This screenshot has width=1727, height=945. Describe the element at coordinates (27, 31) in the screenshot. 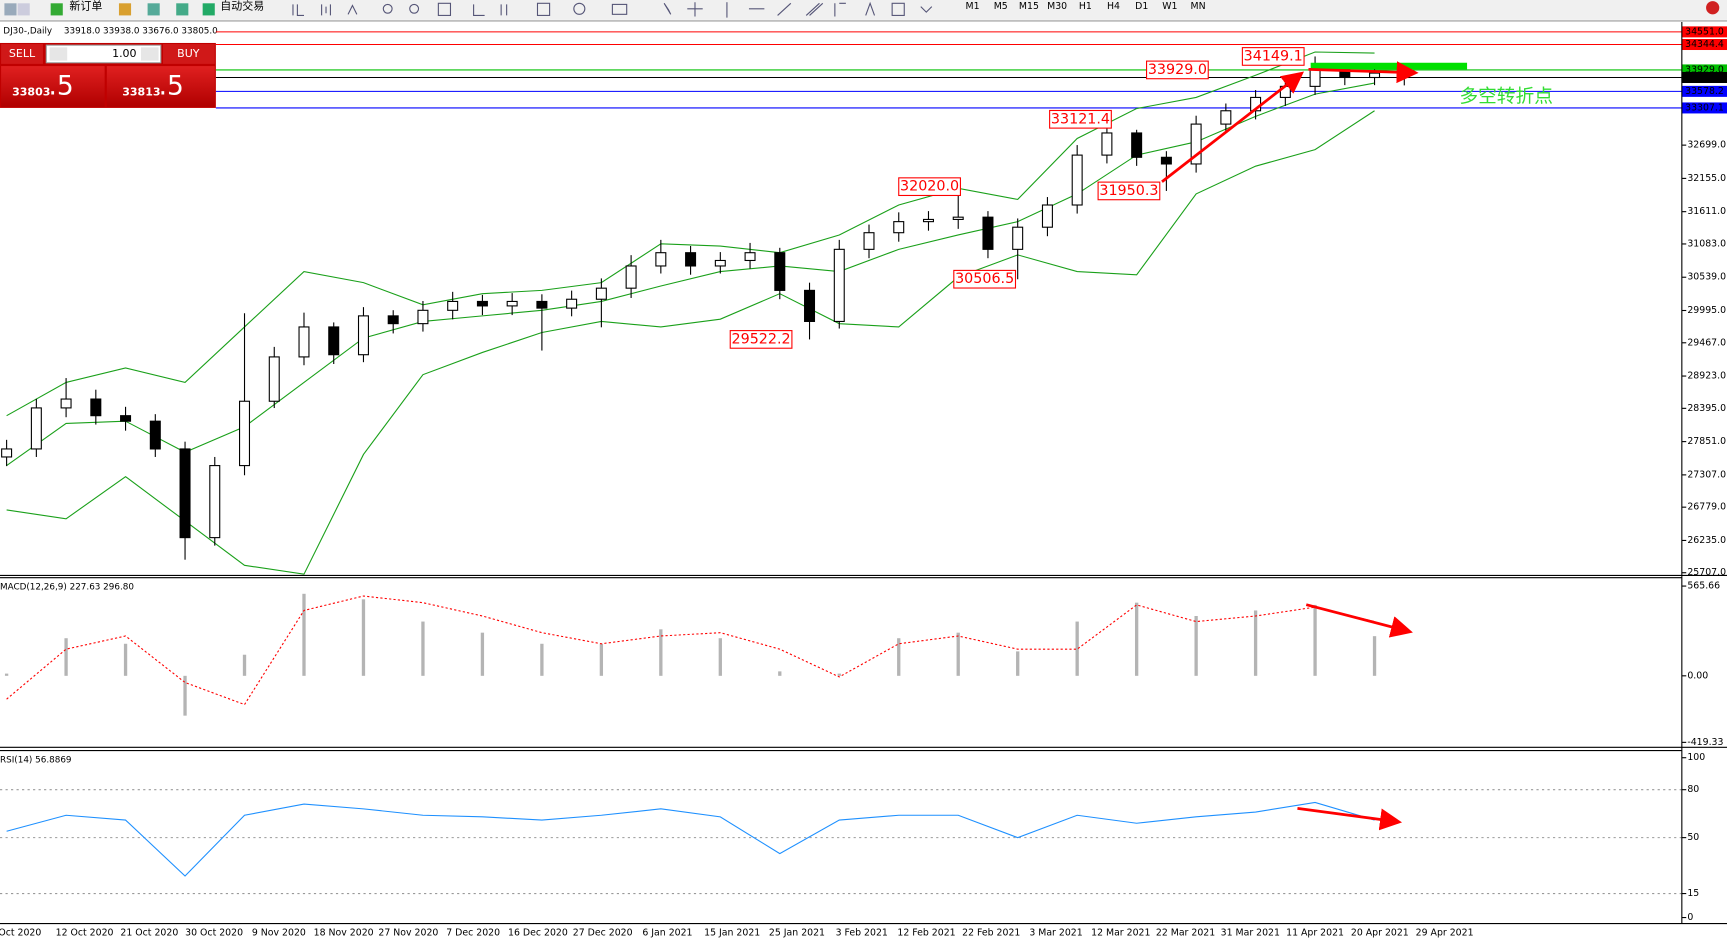

I see `symbol: DJ30-,Daily` at that location.